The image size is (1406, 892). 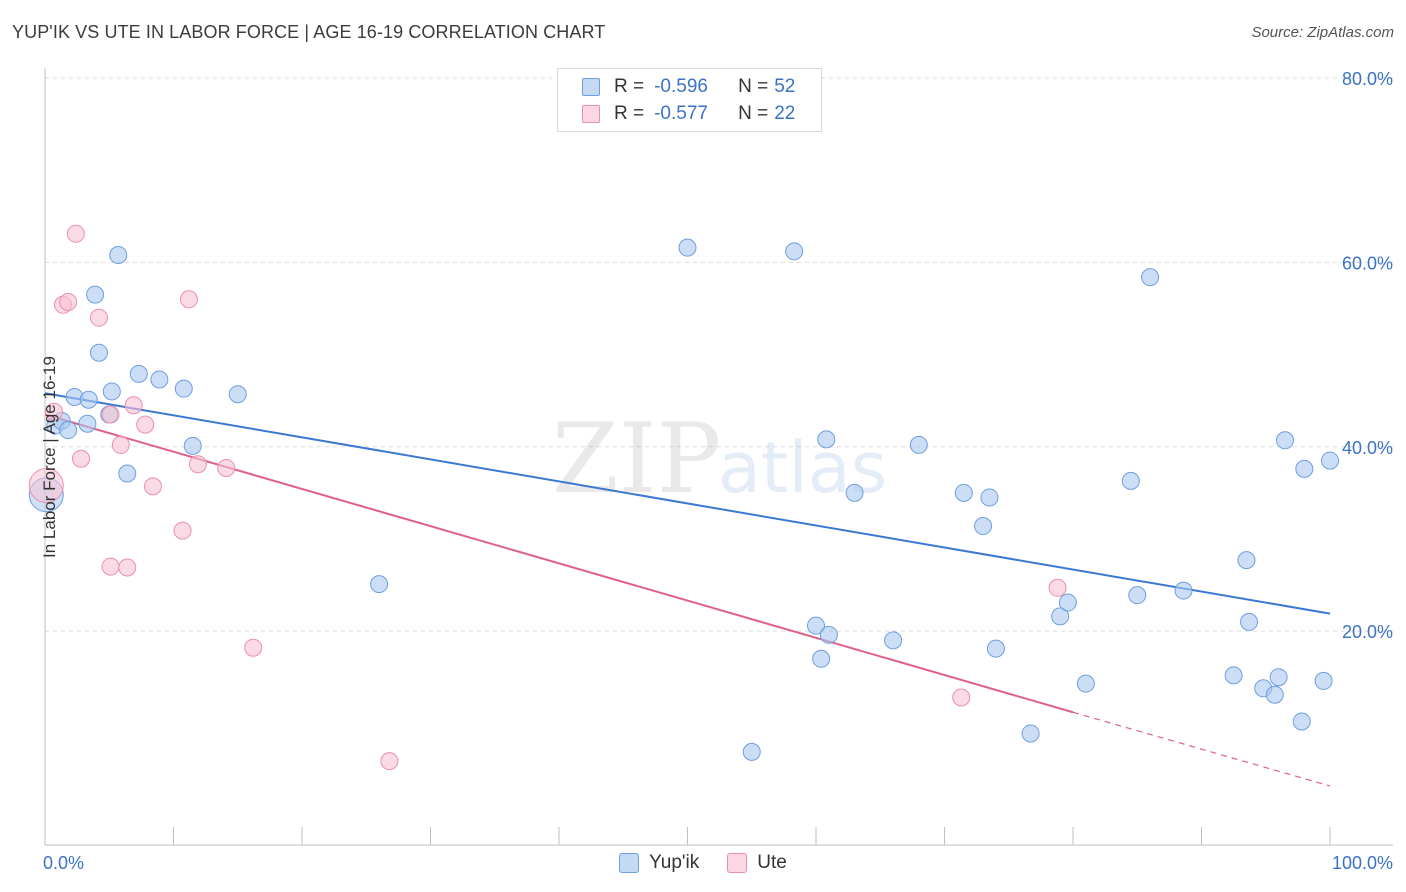 I want to click on y-tick-label: 60.0%, so click(x=1367, y=263).